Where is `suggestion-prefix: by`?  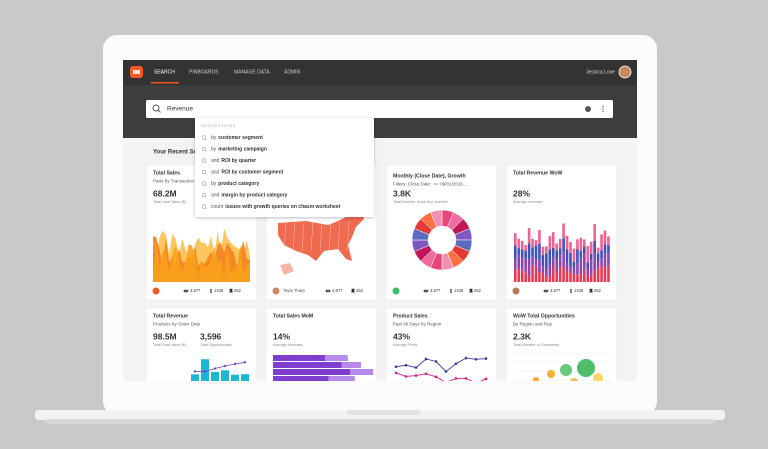
suggestion-prefix: by is located at coordinates (214, 184).